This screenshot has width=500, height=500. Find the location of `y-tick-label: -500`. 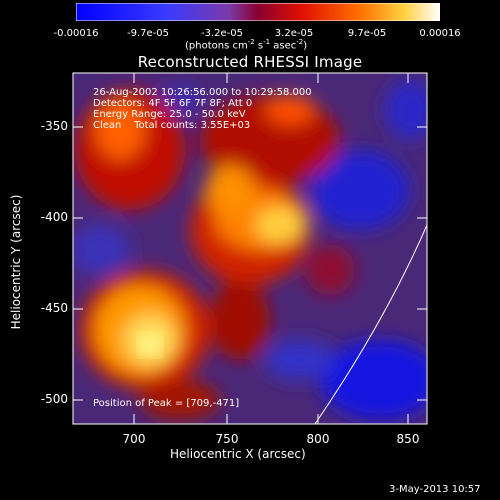

y-tick-label: -500 is located at coordinates (54, 399).